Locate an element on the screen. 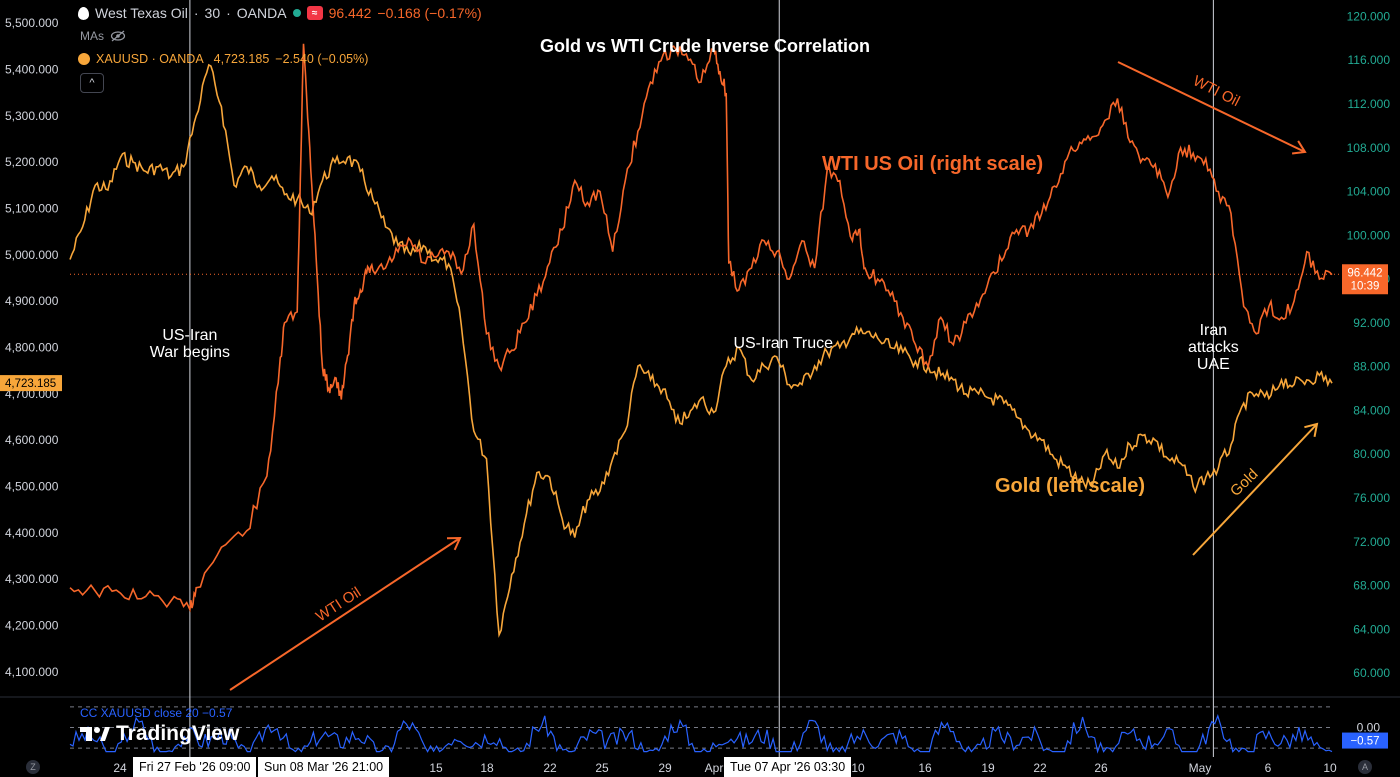 Image resolution: width=1400 pixels, height=777 pixels. moving-averages-toggle: MAs is located at coordinates (103, 36).